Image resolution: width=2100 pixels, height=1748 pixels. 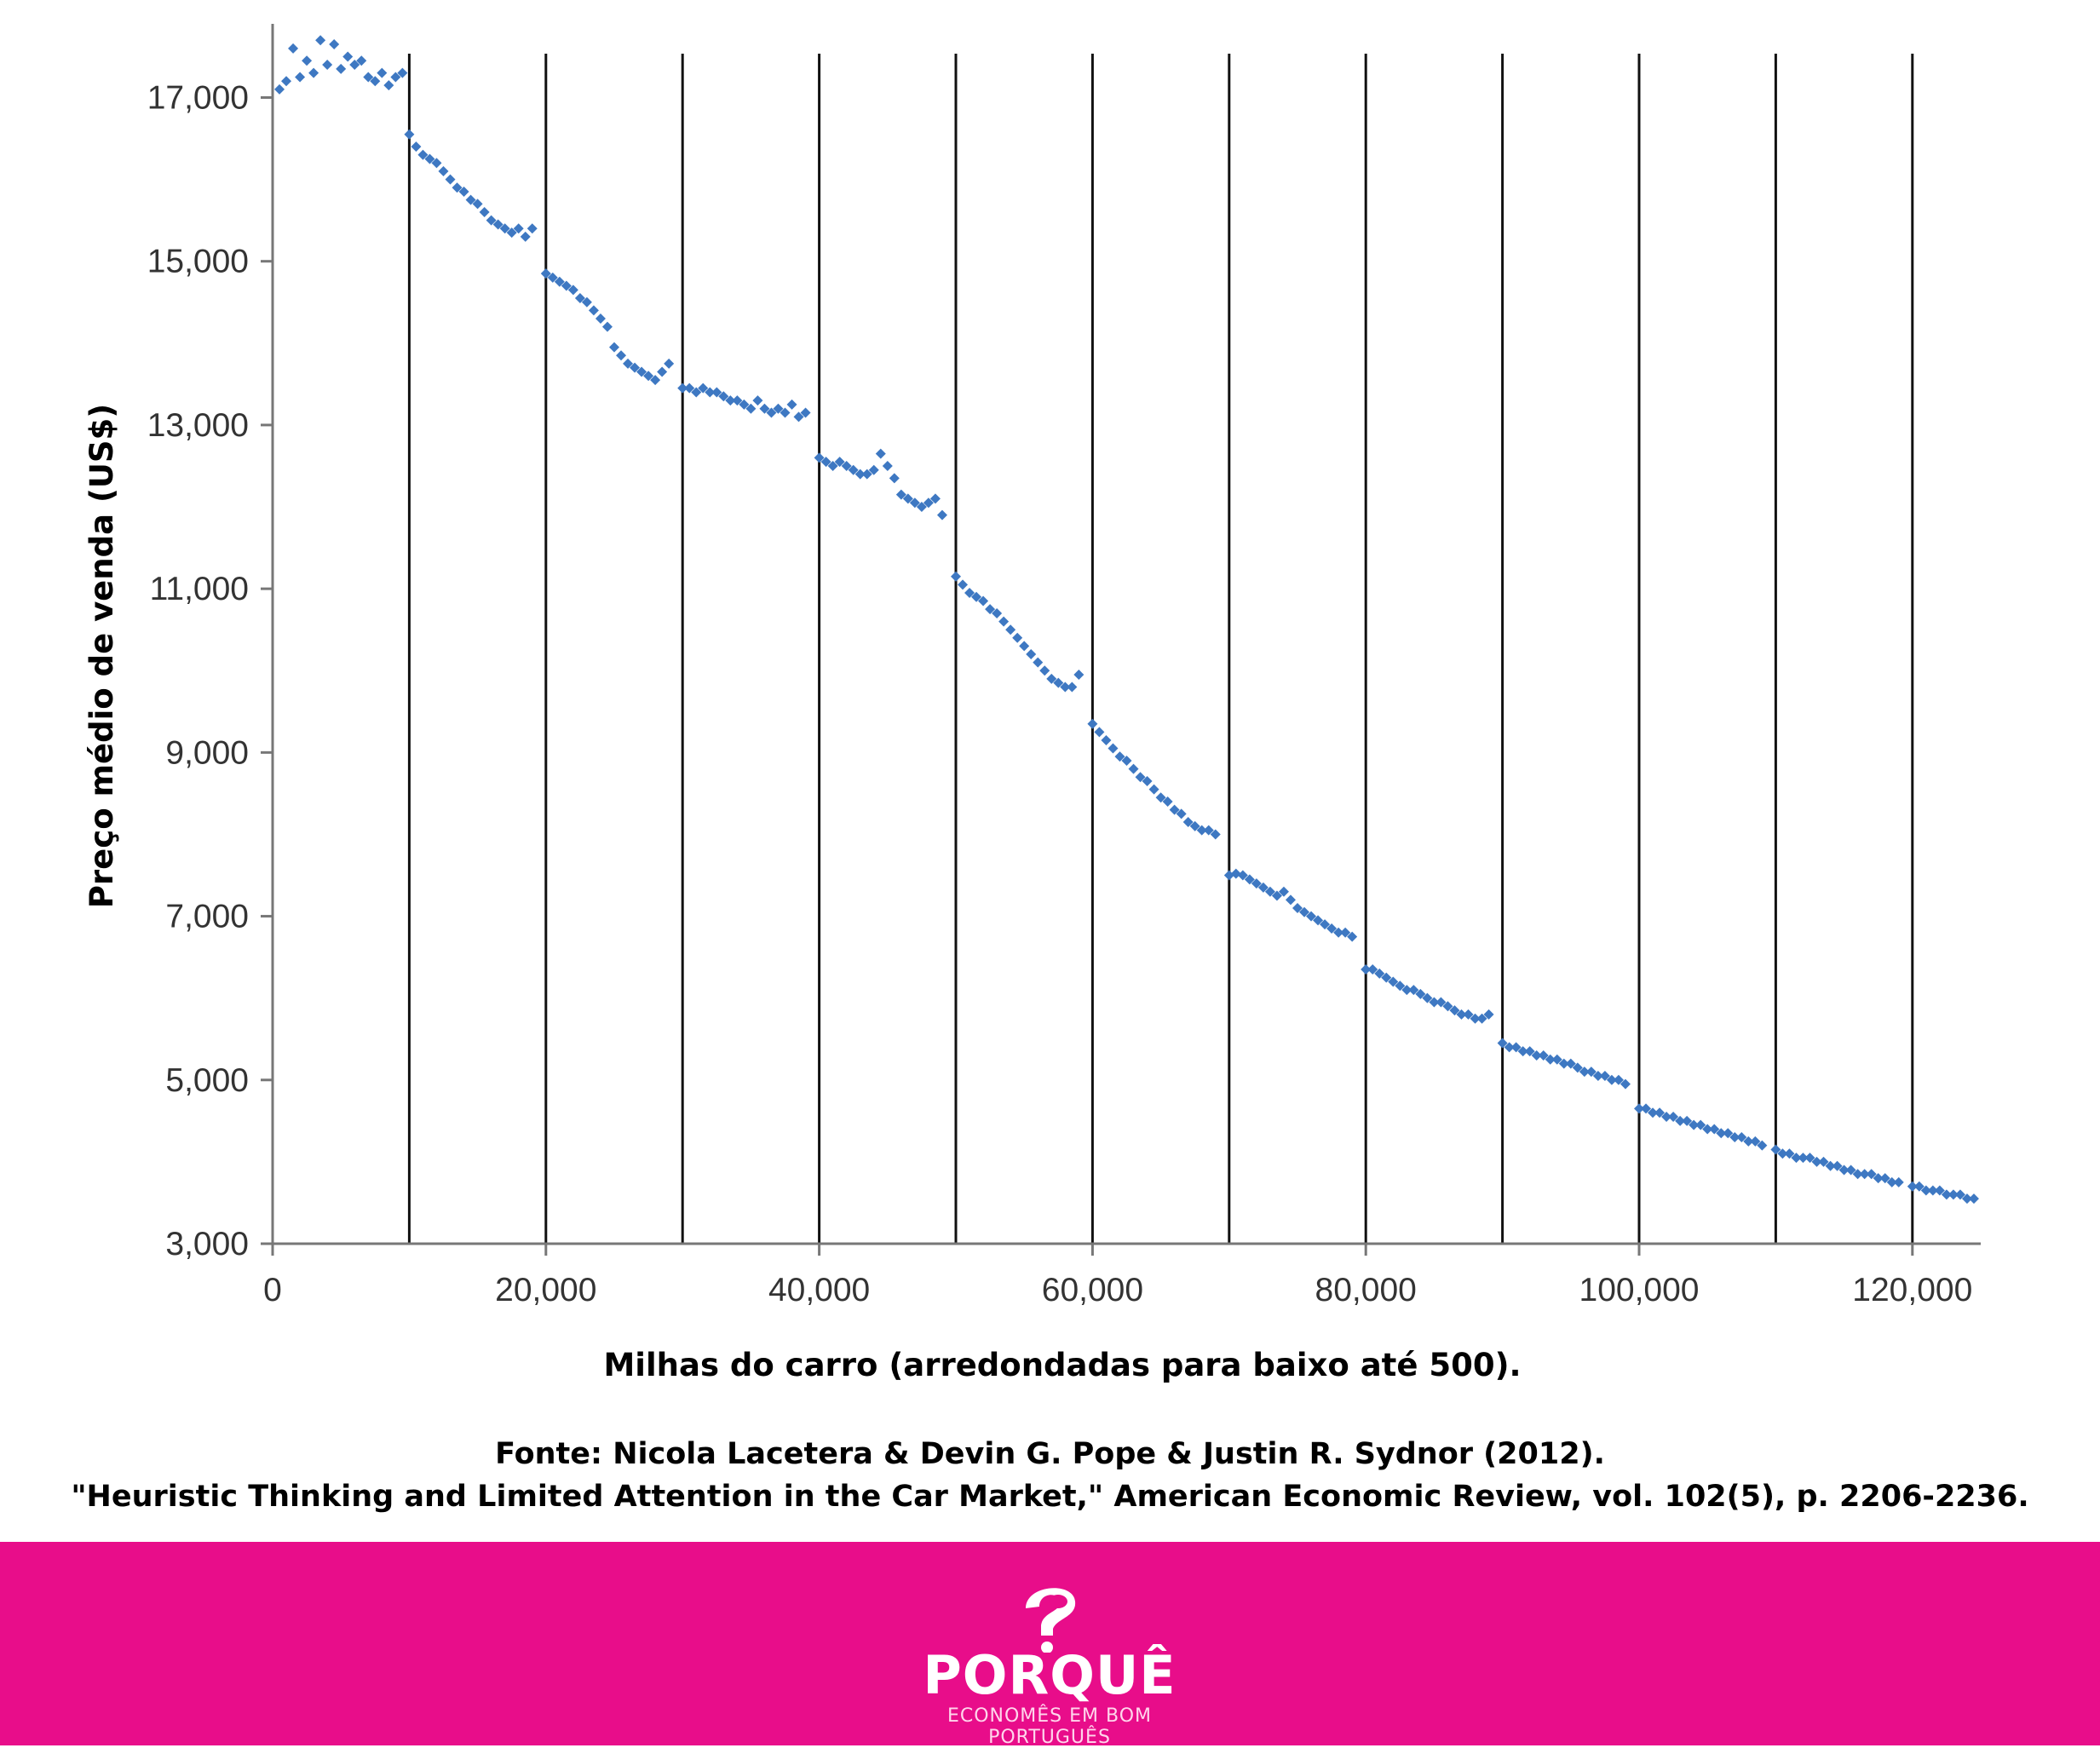 What do you see at coordinates (1092, 1290) in the screenshot?
I see `x-tick-label: 60,000` at bounding box center [1092, 1290].